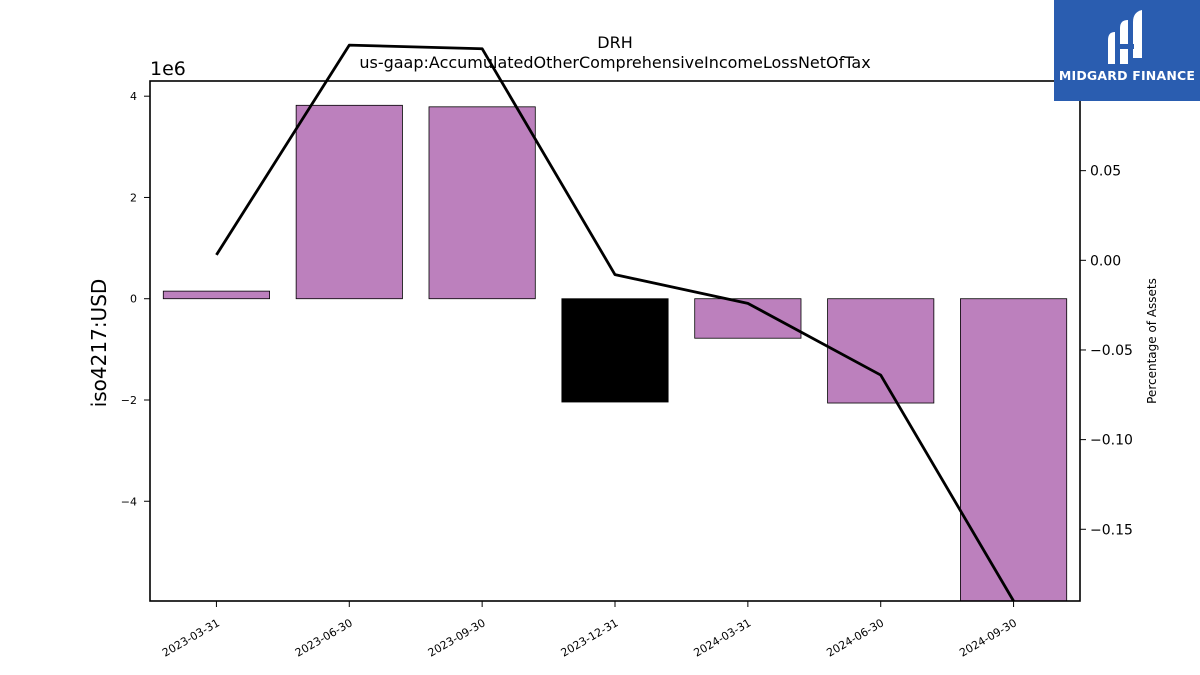 This screenshot has width=1200, height=675. I want to click on y-axis-label: iso4217:USD, so click(99, 343).